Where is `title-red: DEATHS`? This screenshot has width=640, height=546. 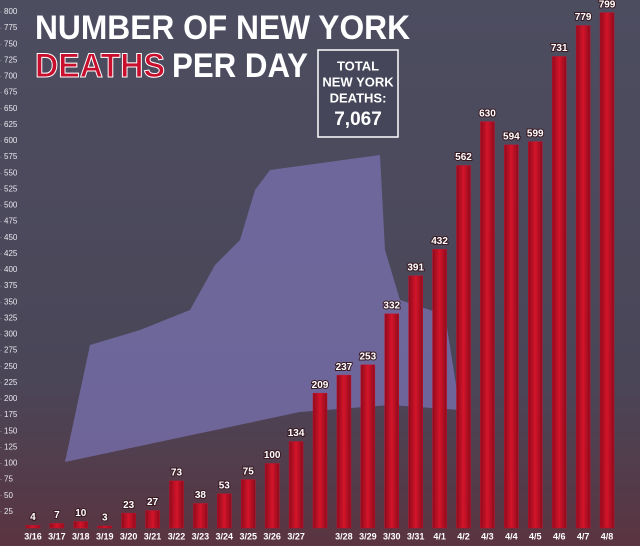
title-red: DEATHS is located at coordinates (100, 66).